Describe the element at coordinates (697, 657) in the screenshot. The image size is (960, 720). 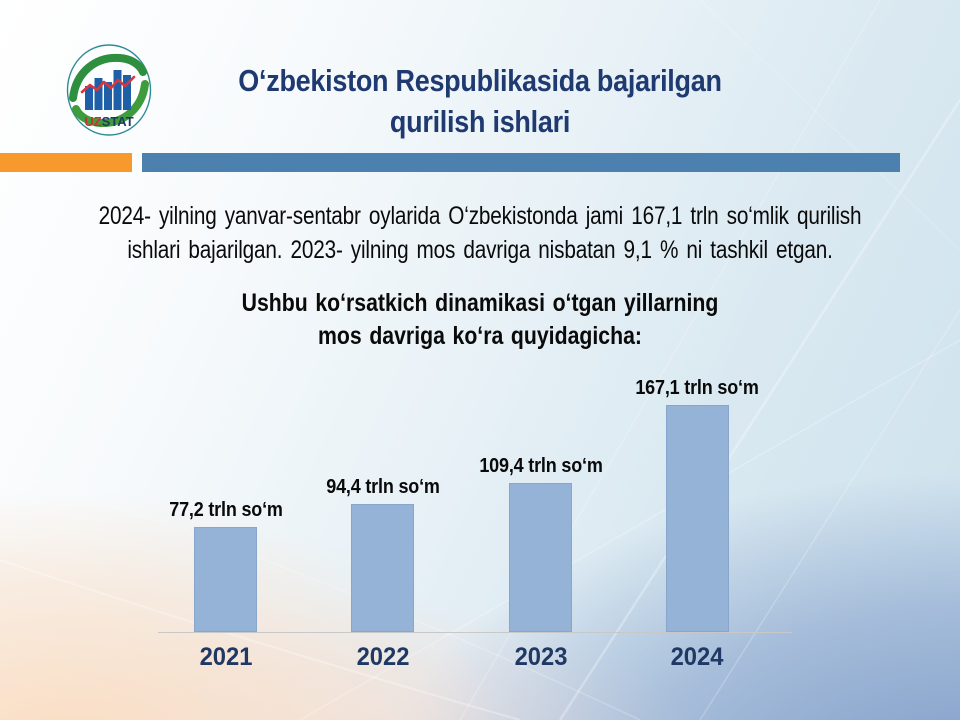
I see `bar-category-label: 2024` at that location.